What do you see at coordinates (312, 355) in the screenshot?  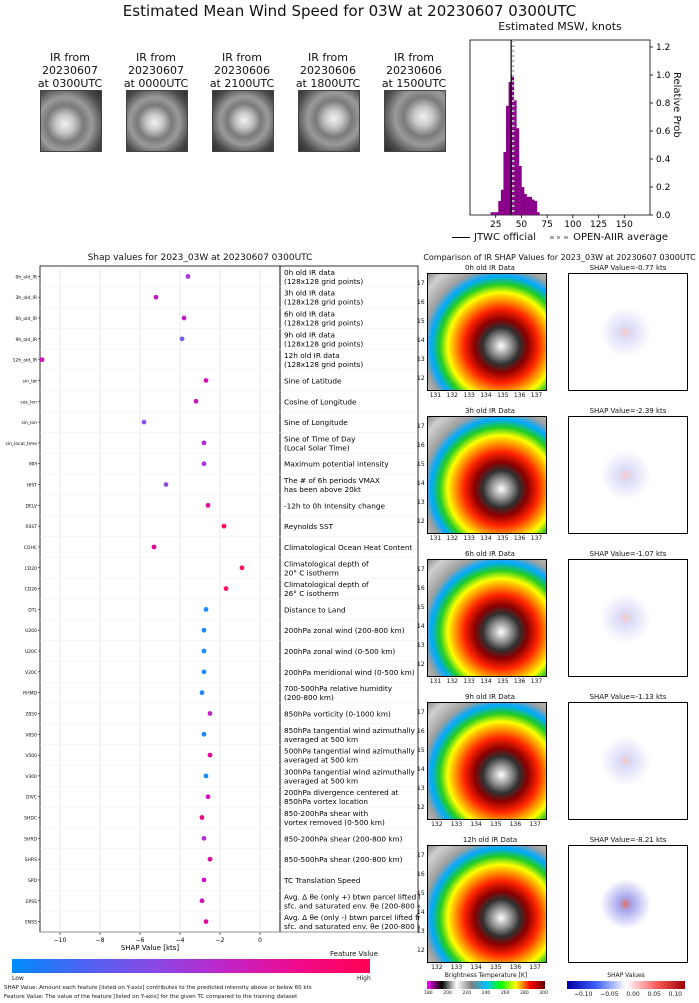 I see `shap-feature-description: 12h old IR data` at bounding box center [312, 355].